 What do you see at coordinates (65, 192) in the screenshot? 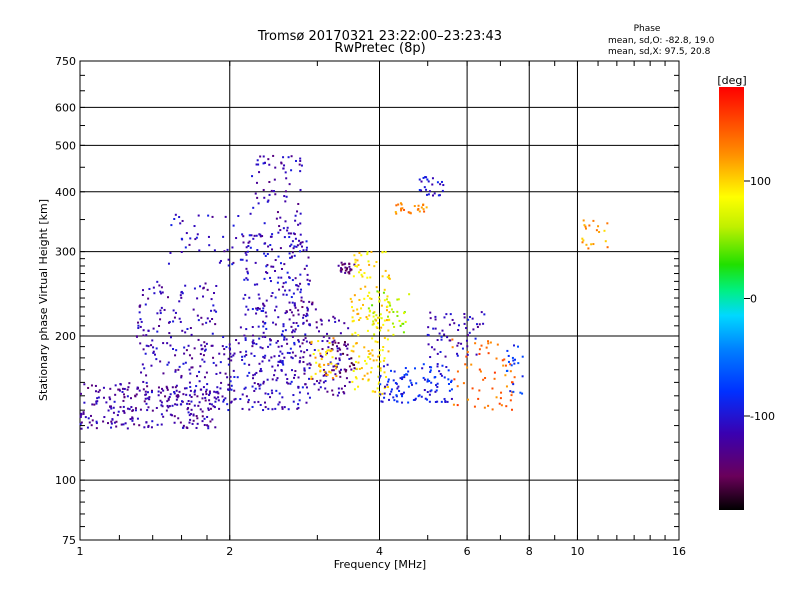
I see `y-tick-label: 400` at bounding box center [65, 192].